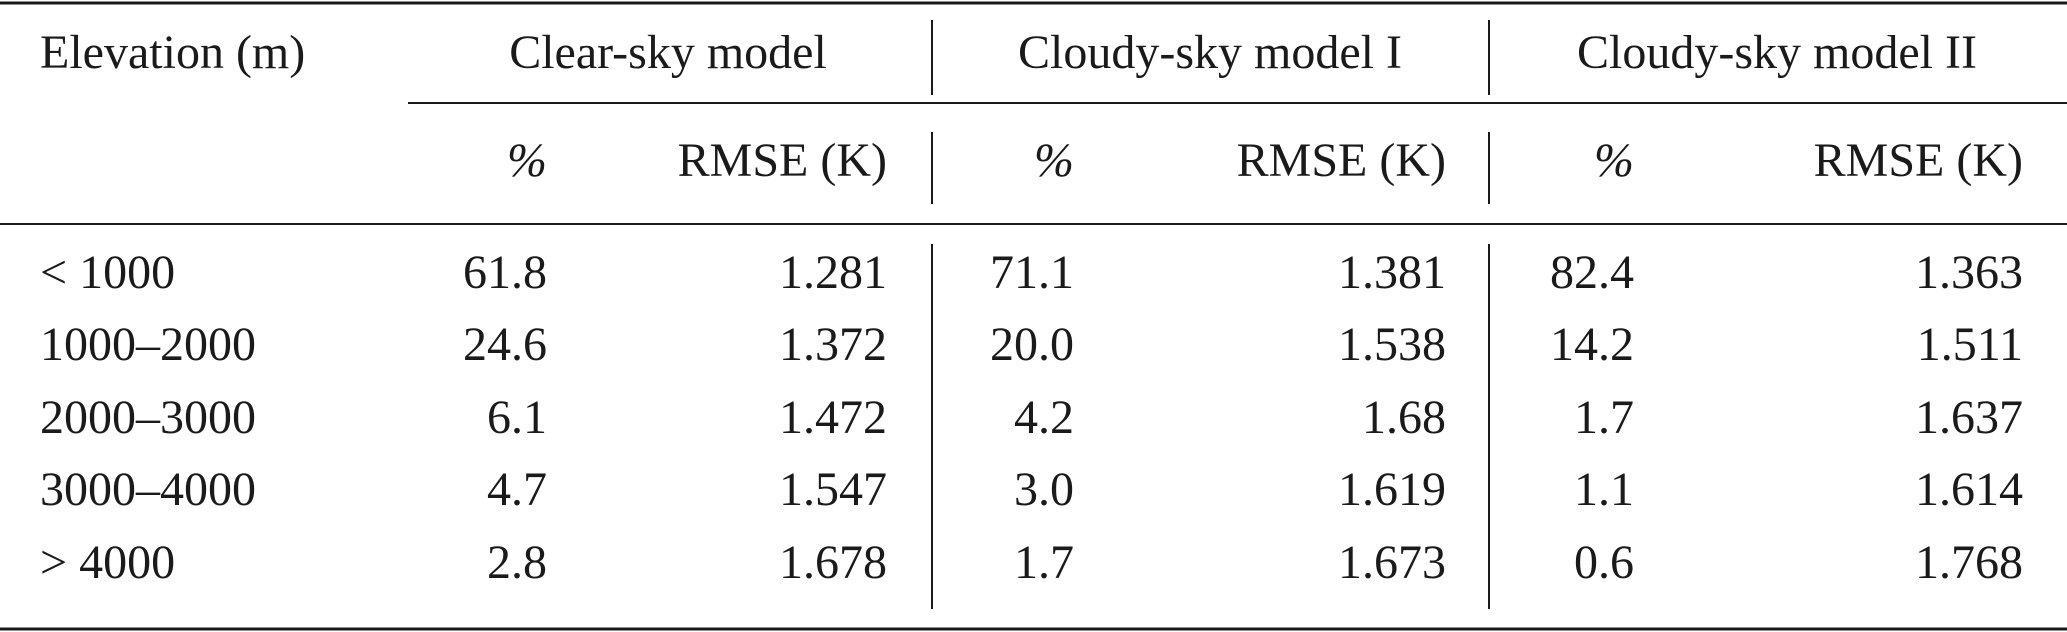 Image resolution: width=2067 pixels, height=632 pixels. Describe the element at coordinates (1392, 562) in the screenshot. I see `cell: 1.673` at that location.